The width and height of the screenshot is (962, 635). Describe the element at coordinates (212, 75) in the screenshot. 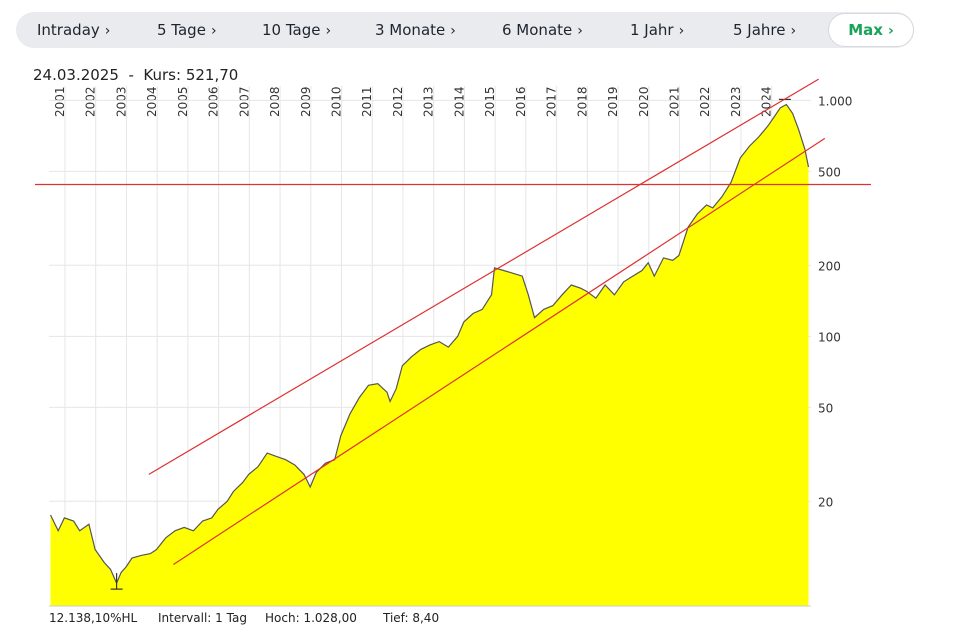

I see `price-value: 521,70` at that location.